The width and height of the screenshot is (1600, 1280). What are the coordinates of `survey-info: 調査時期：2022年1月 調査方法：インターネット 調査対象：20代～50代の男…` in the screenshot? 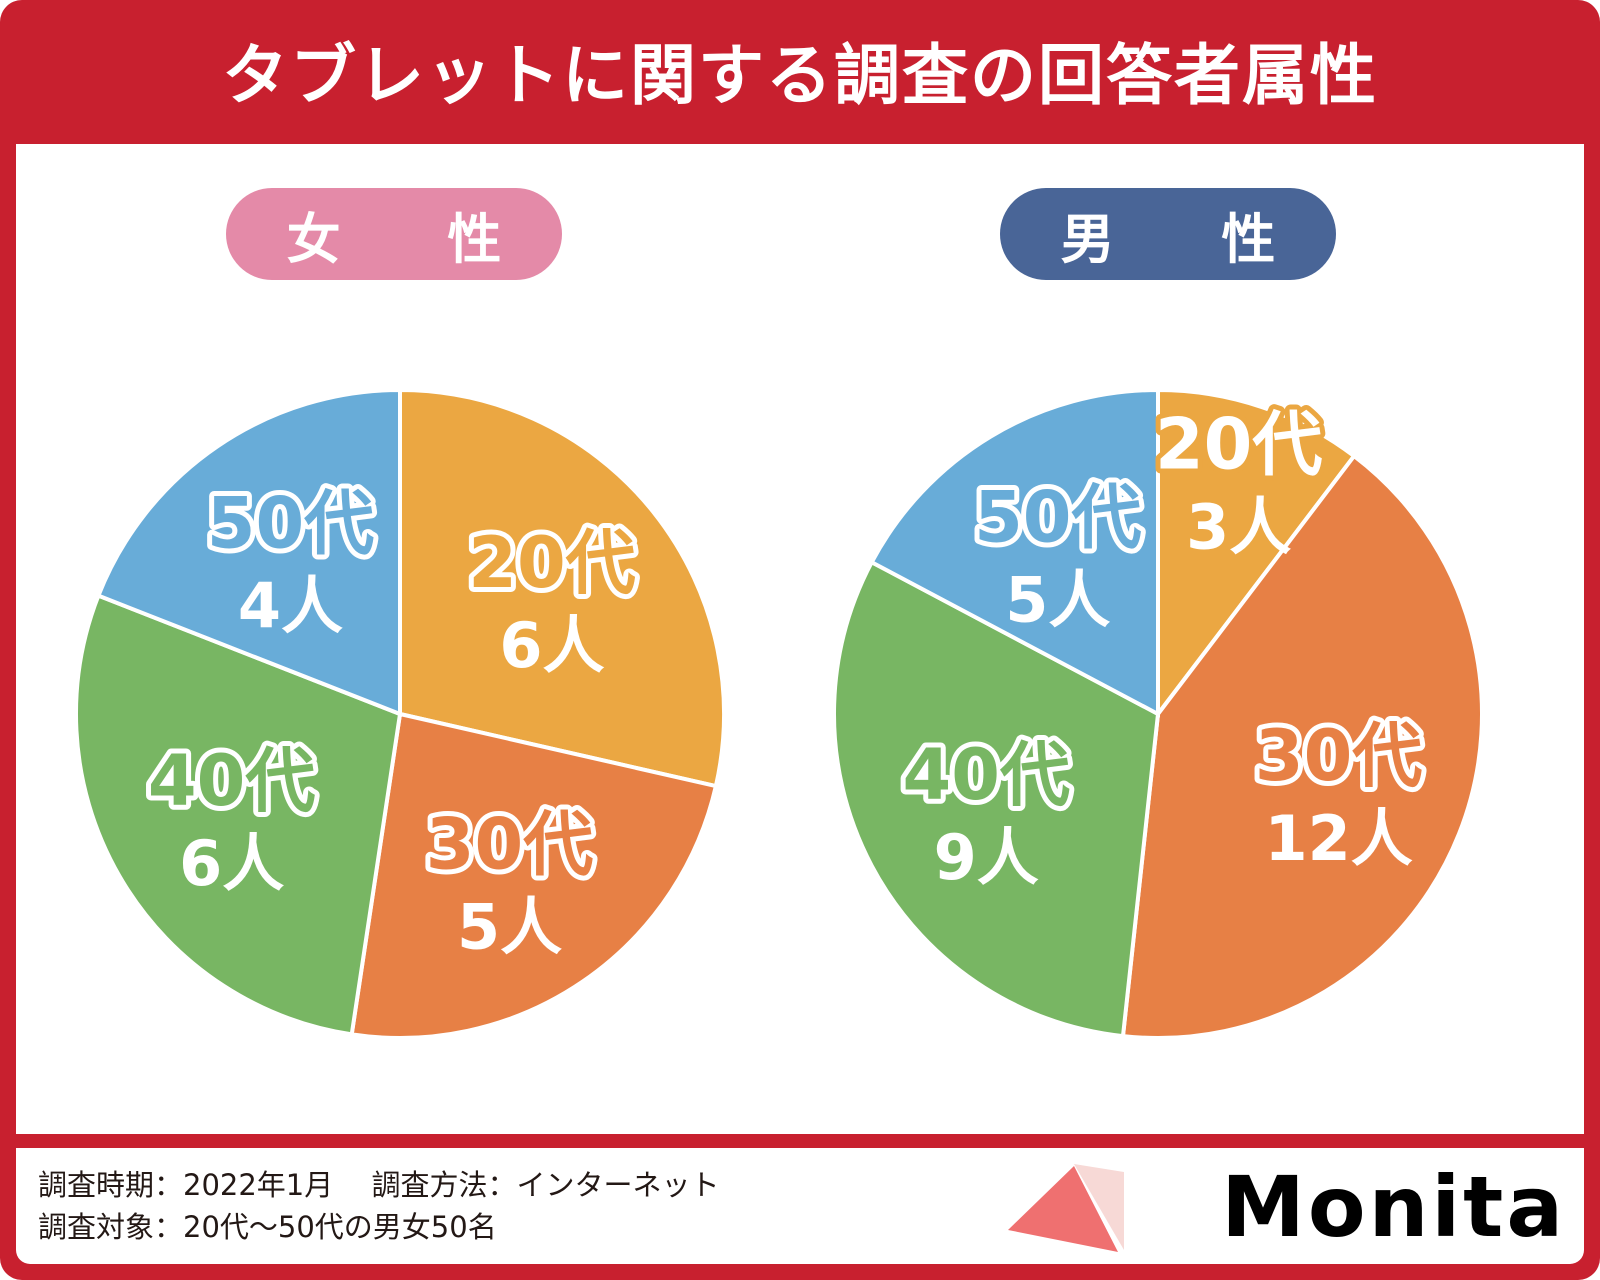 It's located at (378, 1206).